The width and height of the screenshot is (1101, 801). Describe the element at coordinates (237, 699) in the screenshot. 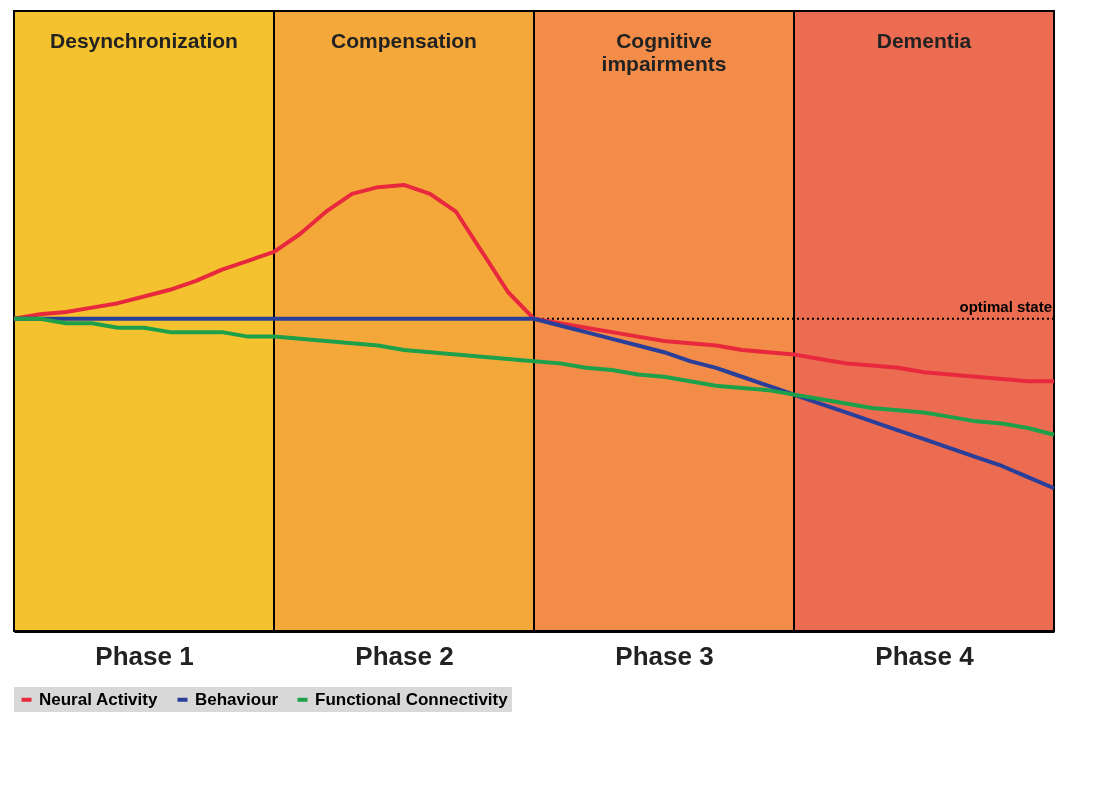

I see `legend-label: Behaviour` at that location.